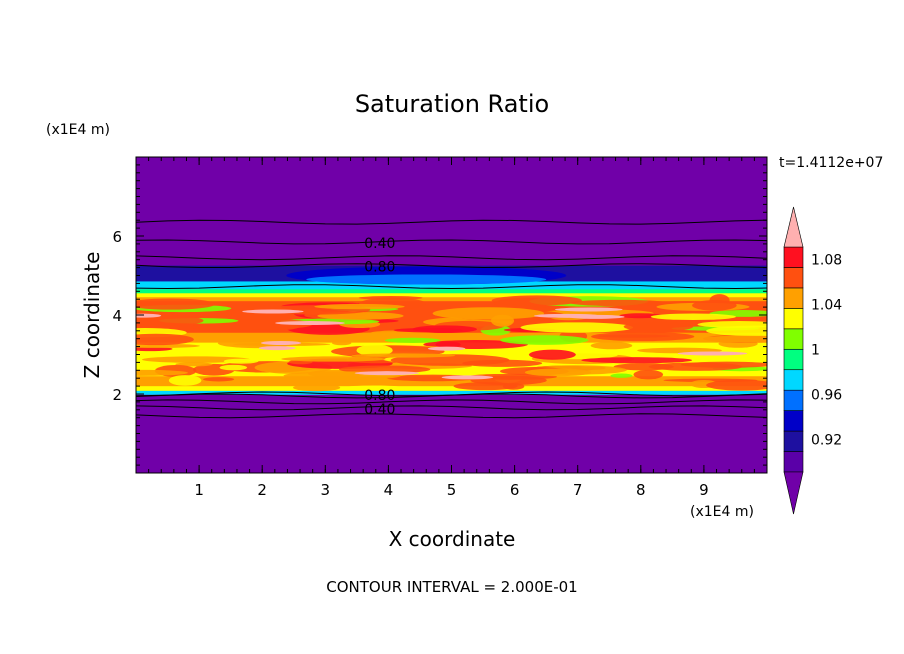  What do you see at coordinates (826, 305) in the screenshot?
I see `colorbar-label: 1.04` at bounding box center [826, 305].